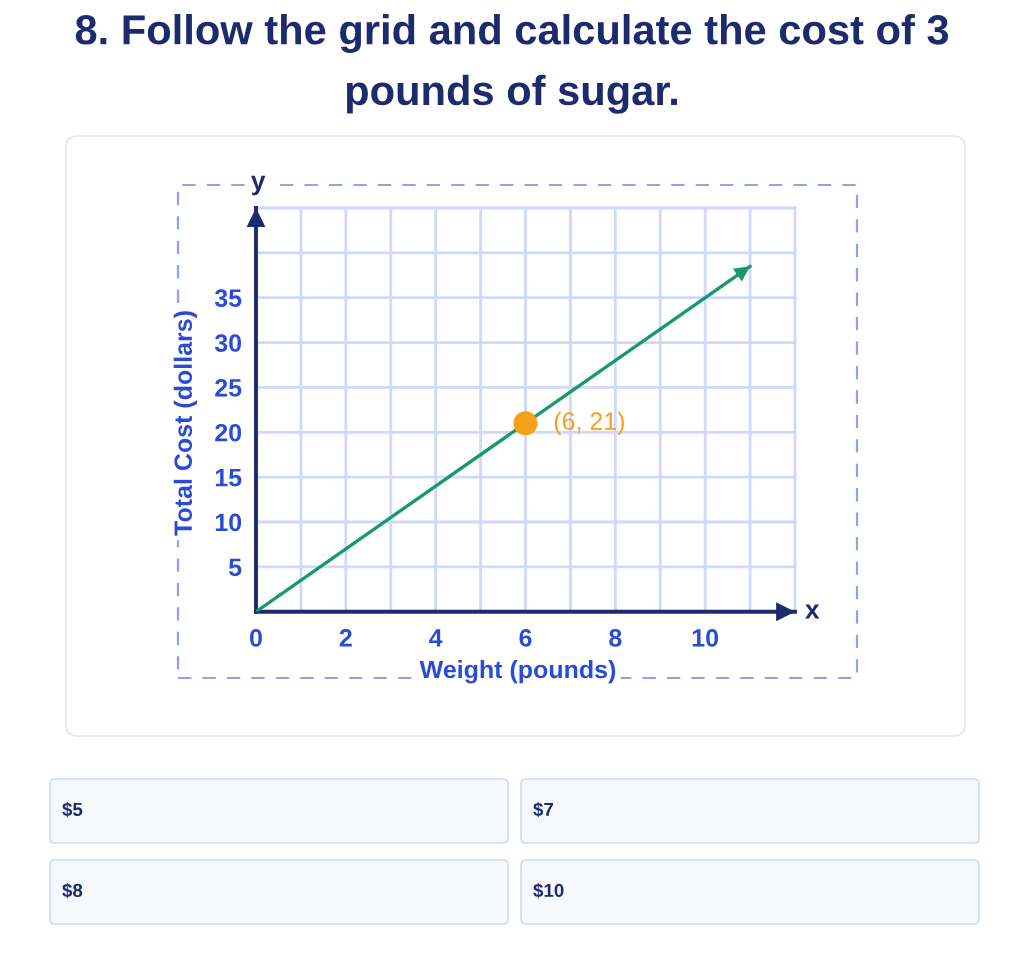 The width and height of the screenshot is (1024, 959). I want to click on text: y, so click(258, 185).